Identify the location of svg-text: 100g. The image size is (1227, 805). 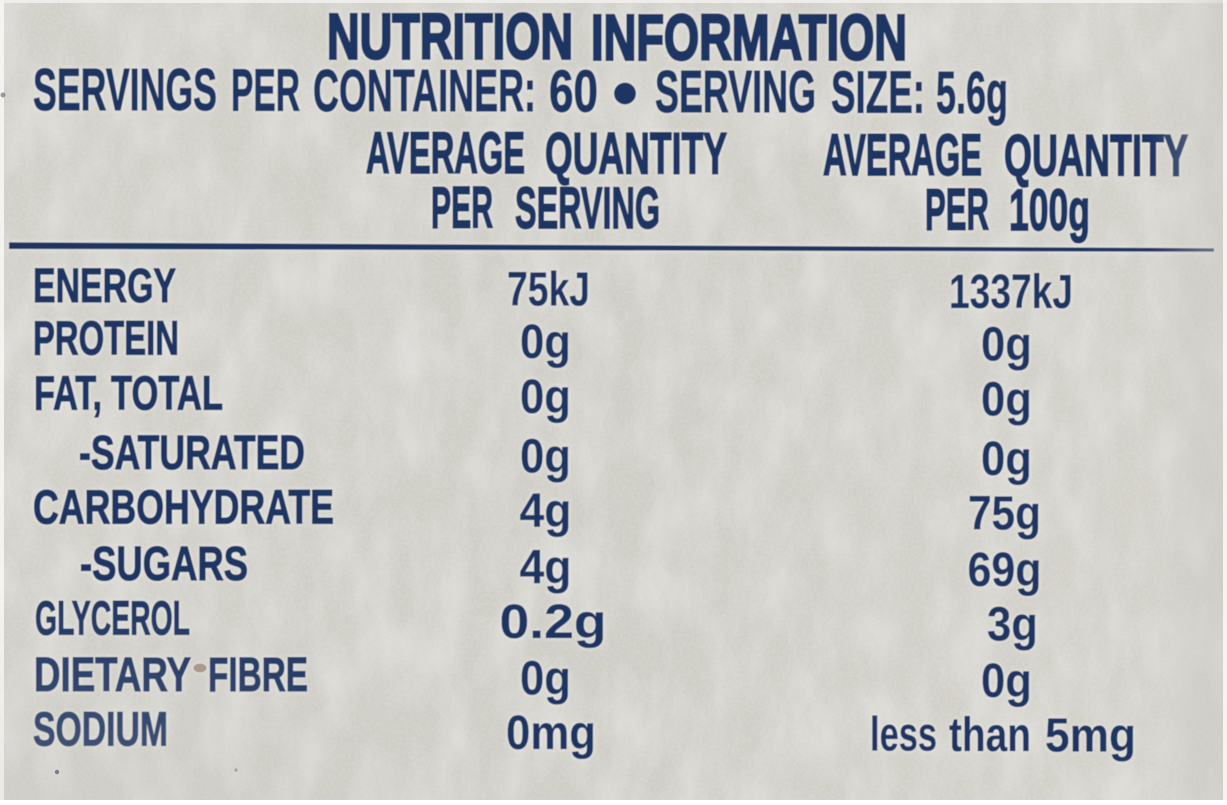
(1049, 210).